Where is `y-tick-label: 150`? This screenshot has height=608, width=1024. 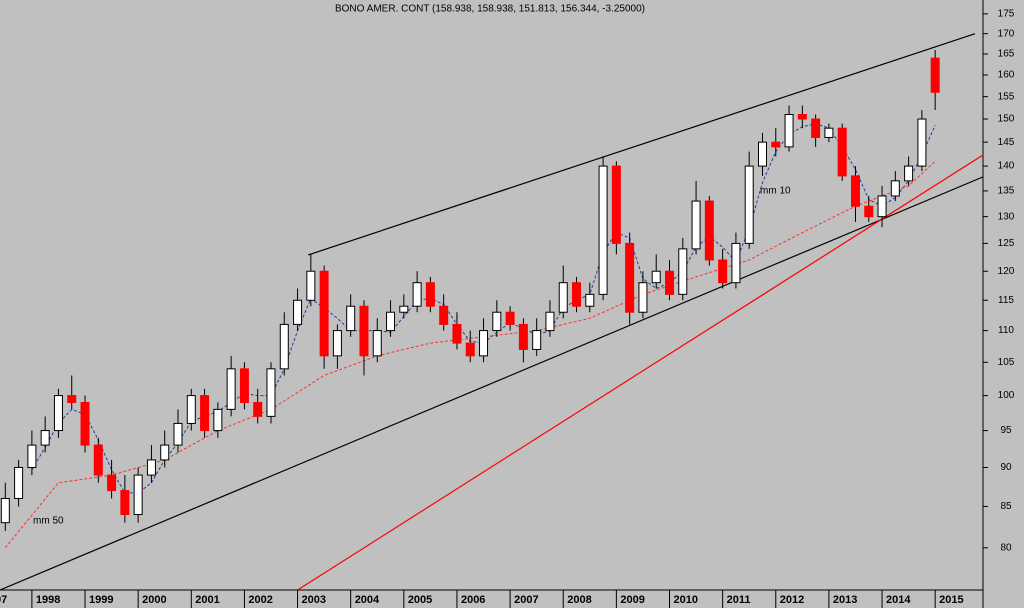 y-tick-label: 150 is located at coordinates (1006, 119).